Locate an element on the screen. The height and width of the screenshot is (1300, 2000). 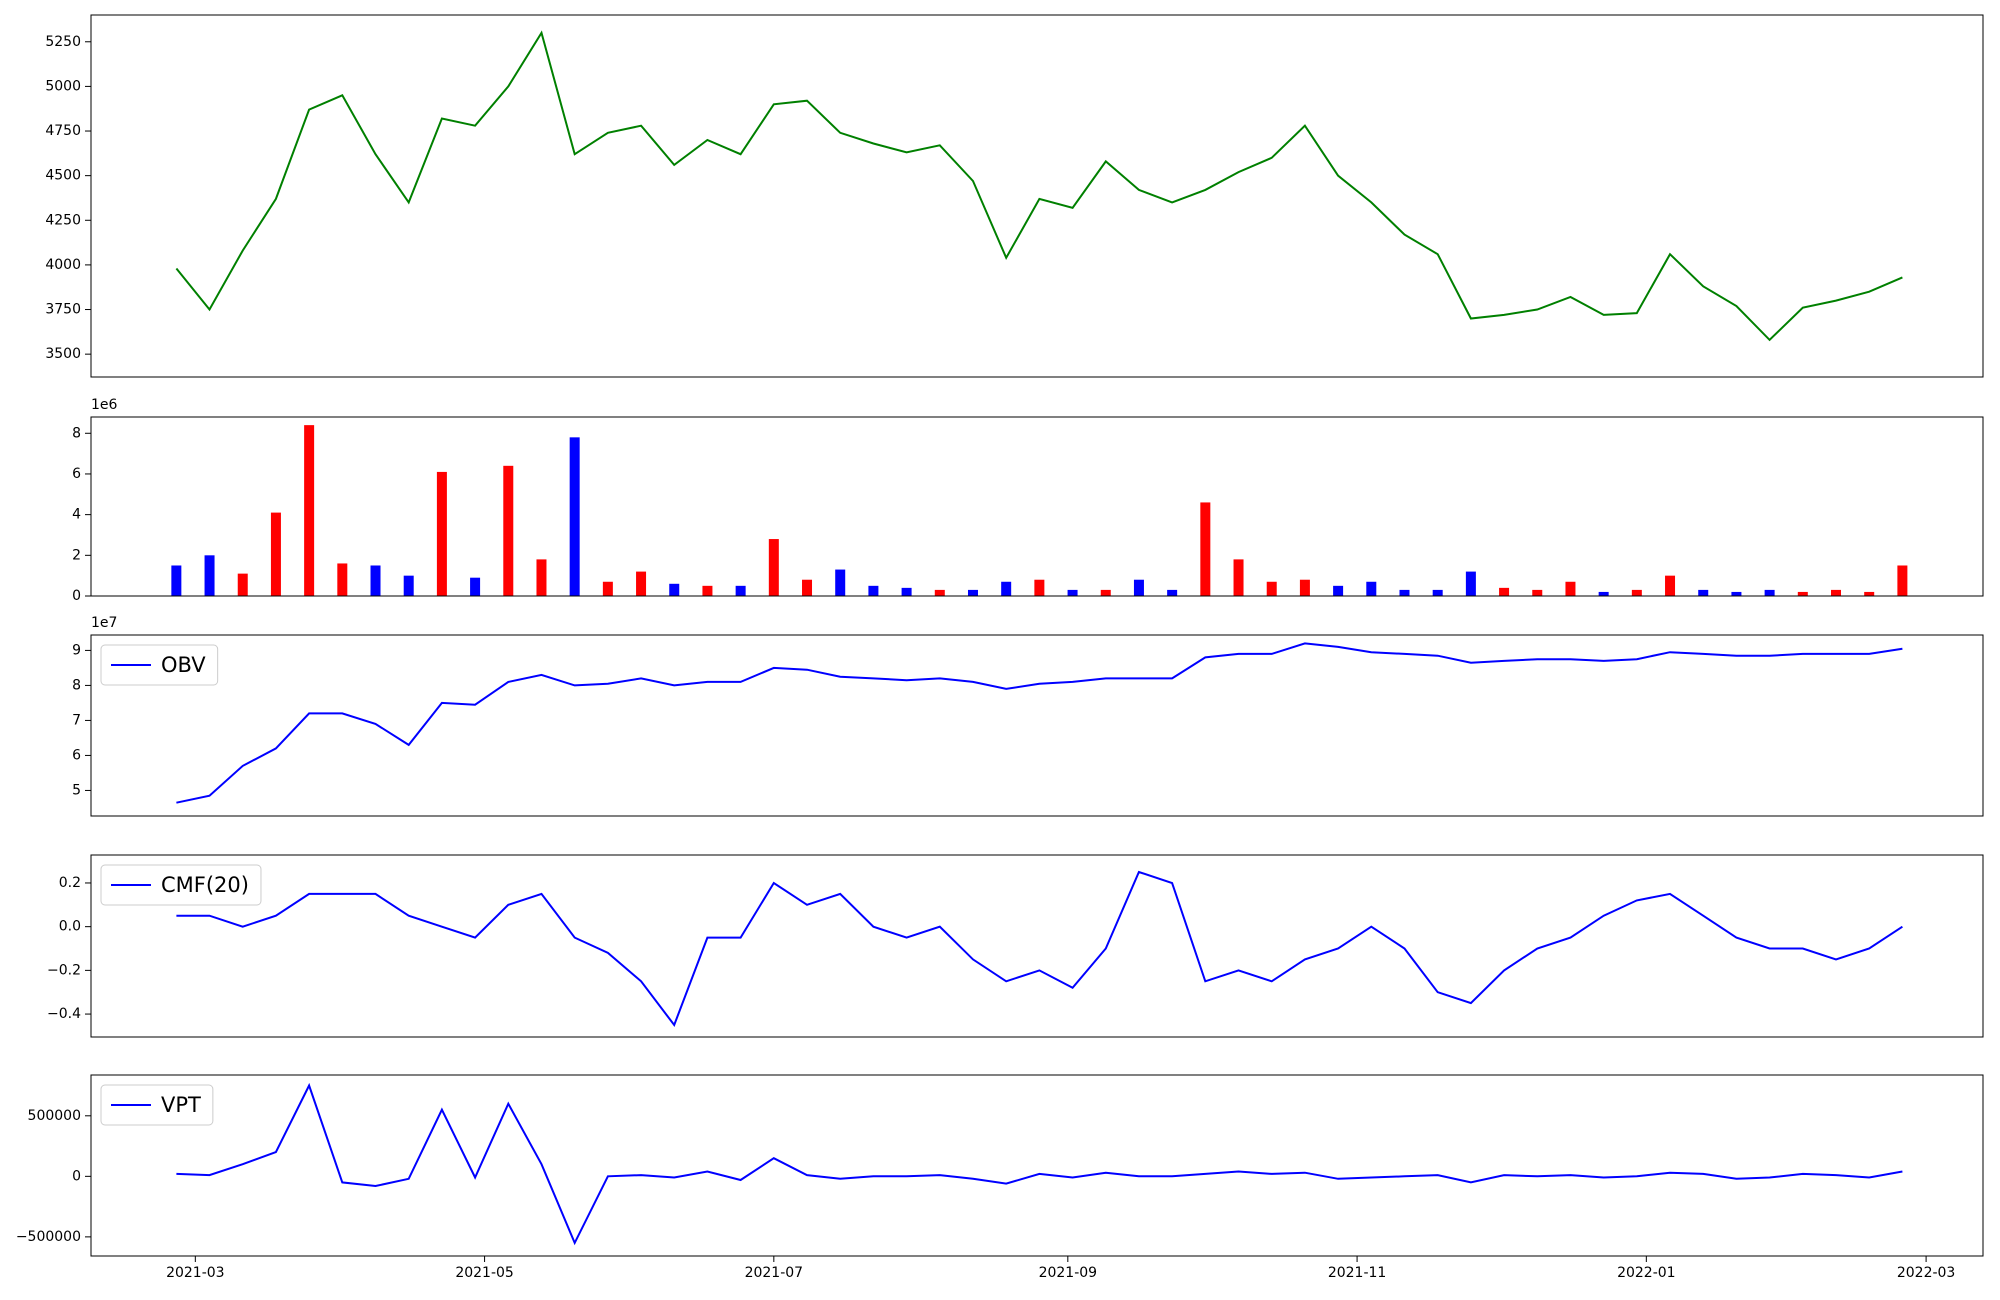
panel: 5 6 7 8 9 1e7 OBV is located at coordinates (1028, 716).